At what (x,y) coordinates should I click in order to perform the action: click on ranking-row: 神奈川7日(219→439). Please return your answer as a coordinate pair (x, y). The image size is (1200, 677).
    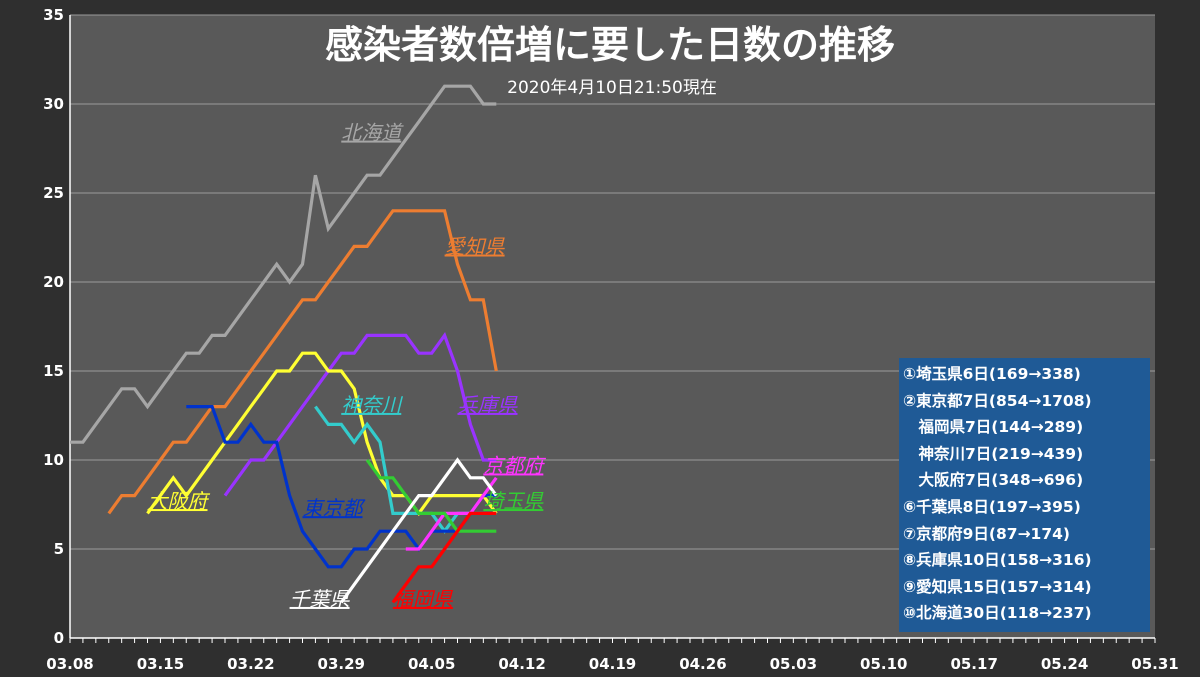
    Looking at the image, I should click on (993, 453).